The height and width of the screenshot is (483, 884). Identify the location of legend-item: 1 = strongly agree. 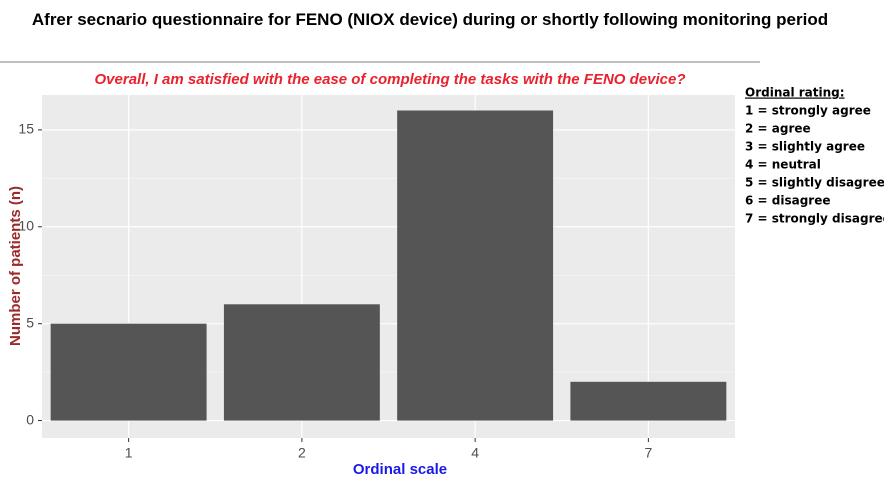
(808, 111).